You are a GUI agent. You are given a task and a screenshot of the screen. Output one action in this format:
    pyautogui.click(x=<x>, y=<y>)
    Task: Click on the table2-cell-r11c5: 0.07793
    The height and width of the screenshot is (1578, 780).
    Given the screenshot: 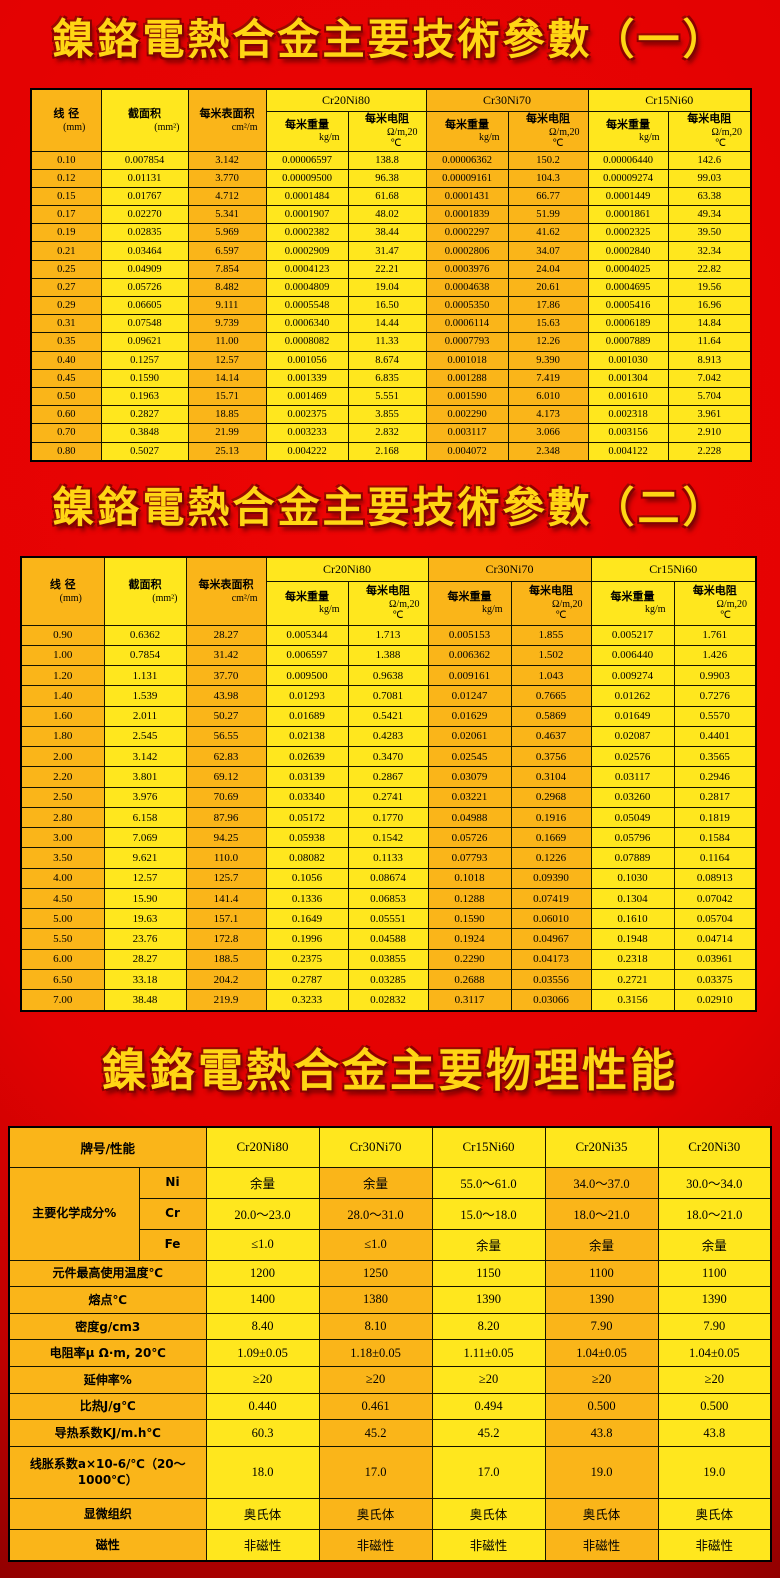 What is the action you would take?
    pyautogui.click(x=469, y=858)
    